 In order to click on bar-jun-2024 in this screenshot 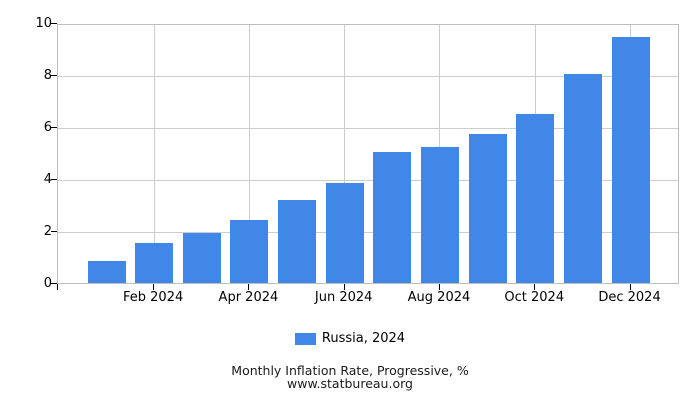, I will do `click(344, 232)`.